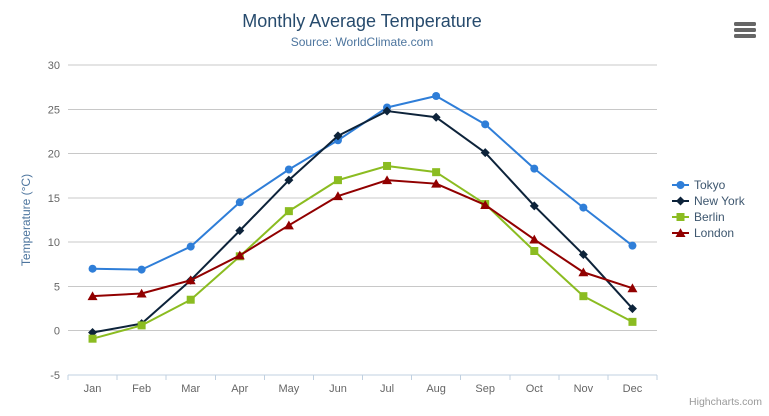 This screenshot has height=416, width=769. Describe the element at coordinates (362, 42) in the screenshot. I see `chart-subtitle: Source: WorldClimate.com` at that location.